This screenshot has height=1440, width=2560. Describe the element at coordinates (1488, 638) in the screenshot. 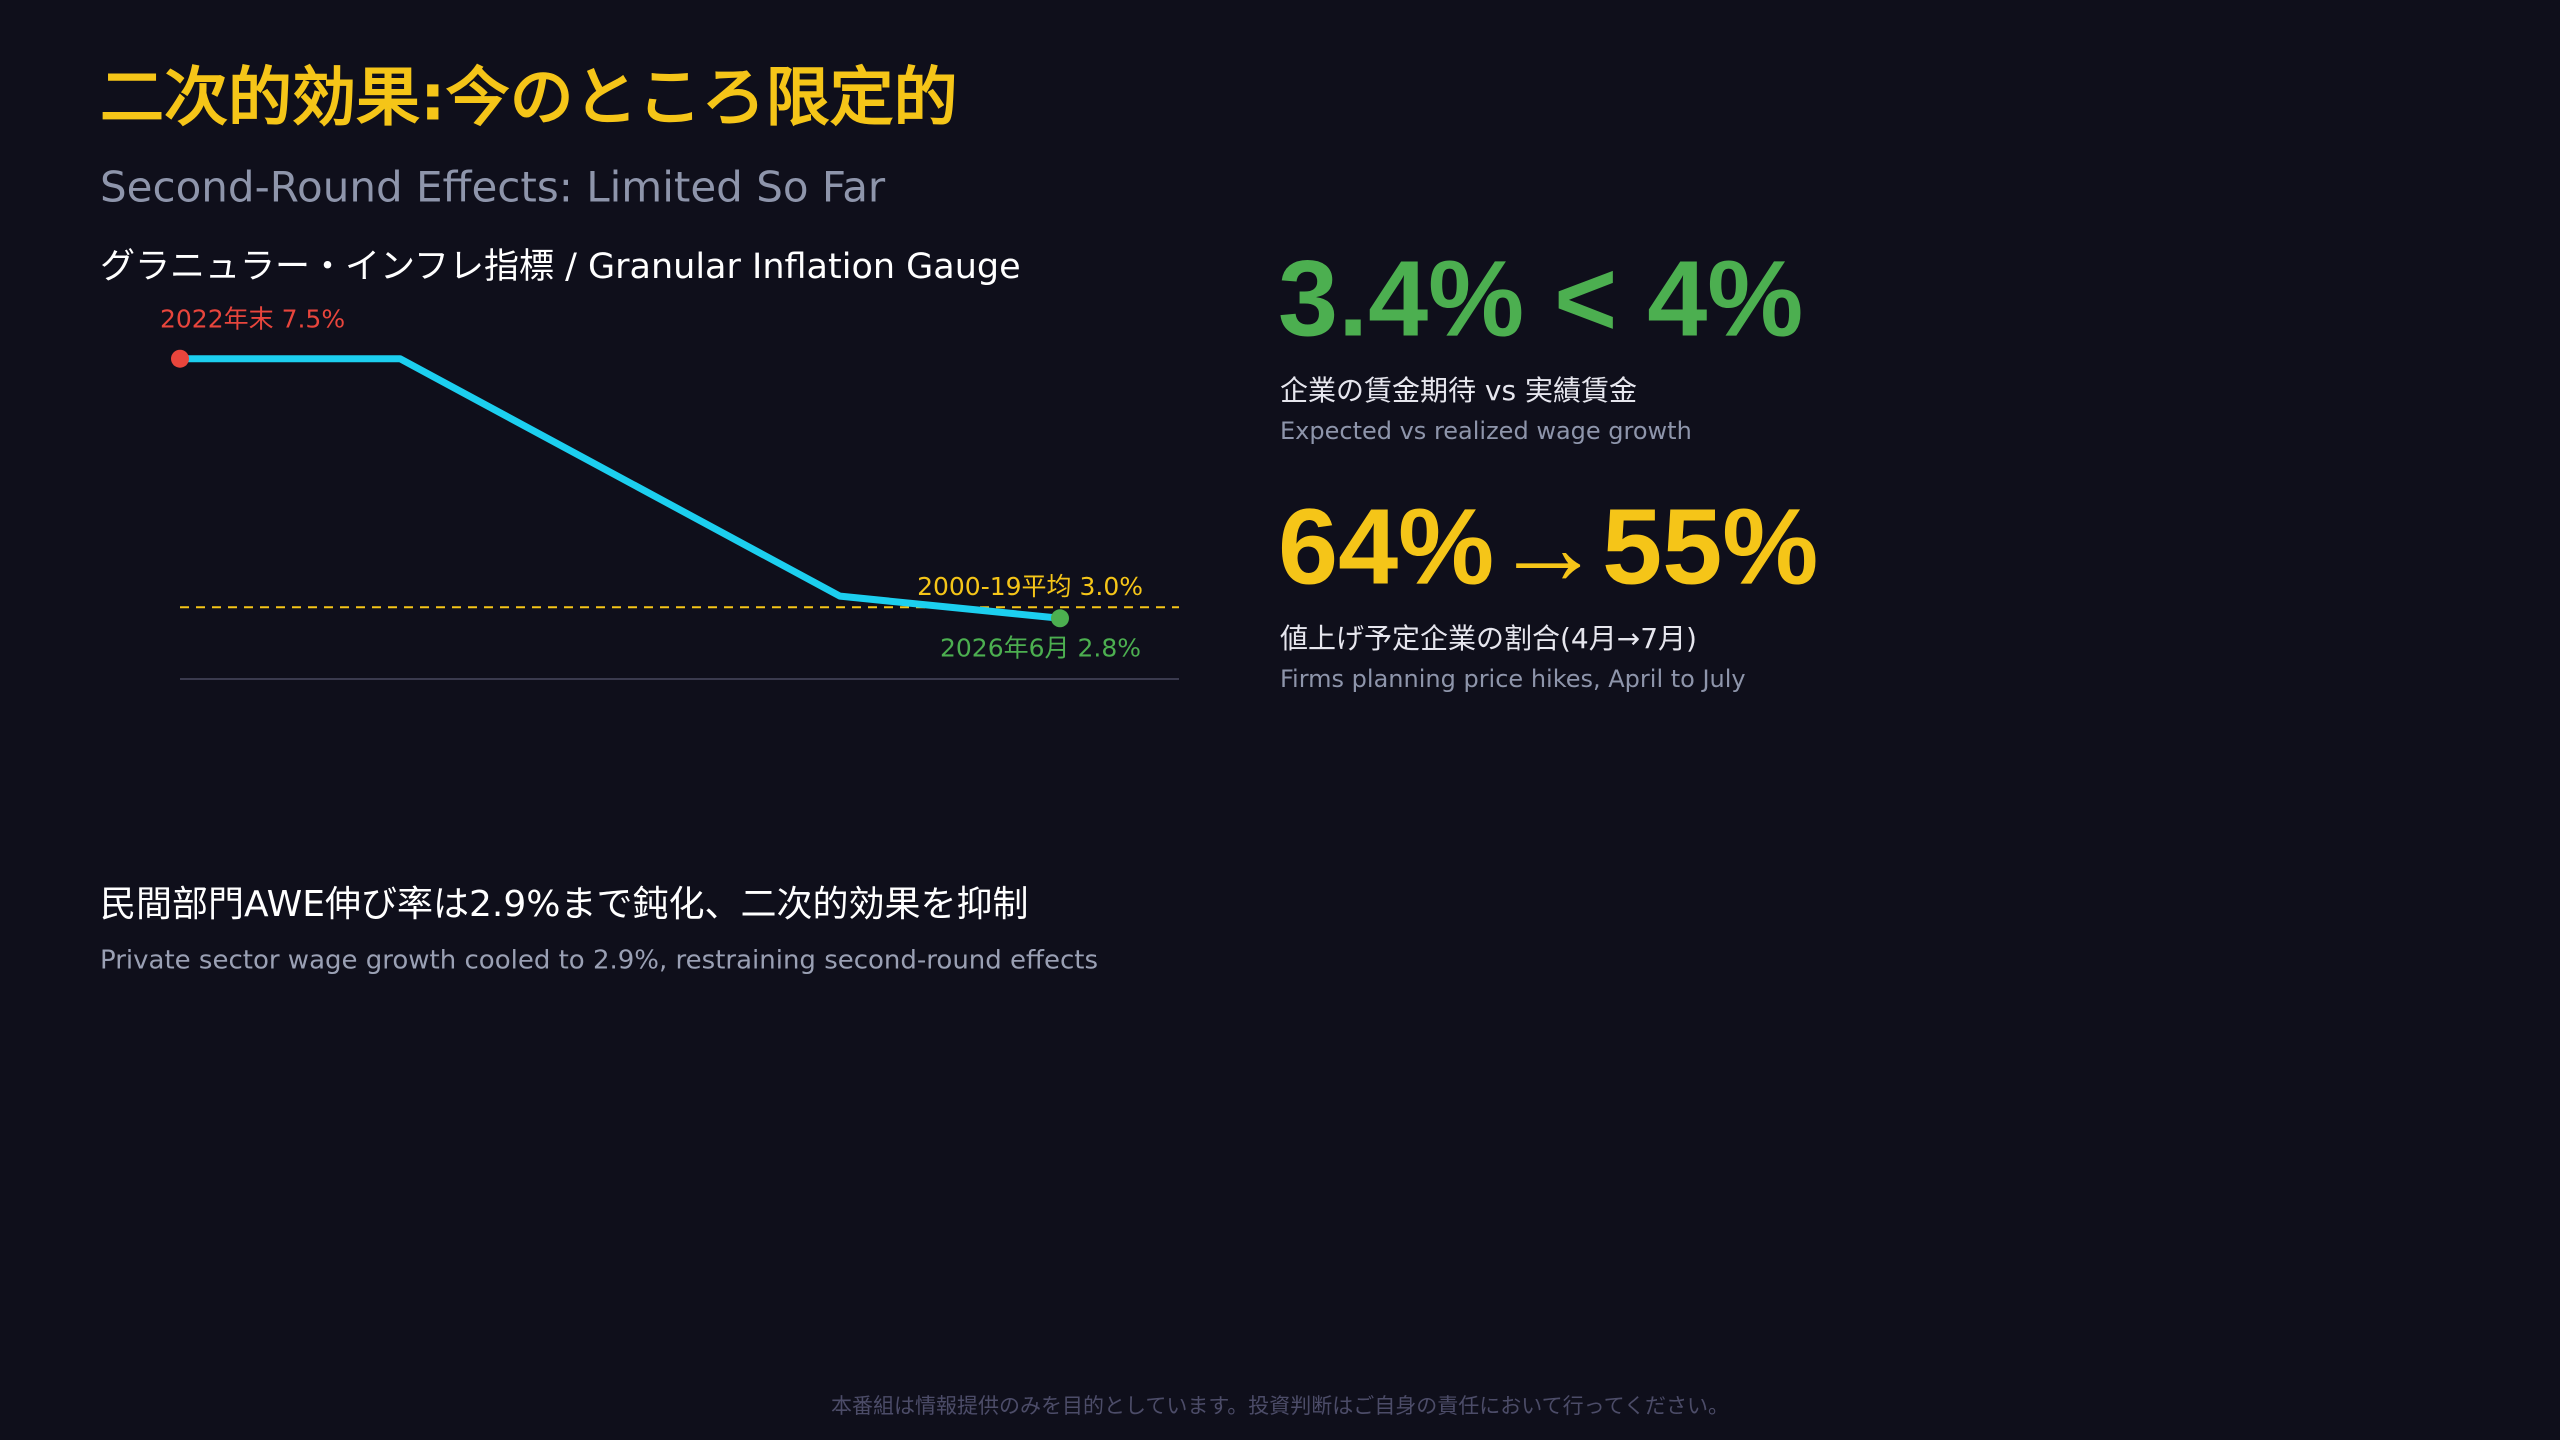

I see `stat-label: 値上げ予定企業の割合(4月→7月)` at that location.